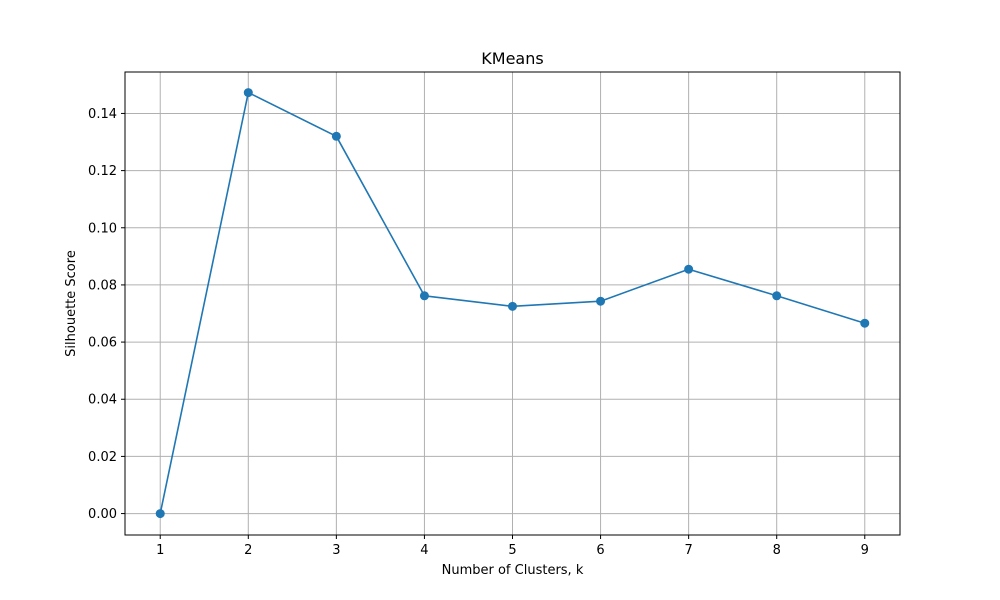 The height and width of the screenshot is (600, 1000). Describe the element at coordinates (102, 400) in the screenshot. I see `y-tick-label: 0.04` at that location.